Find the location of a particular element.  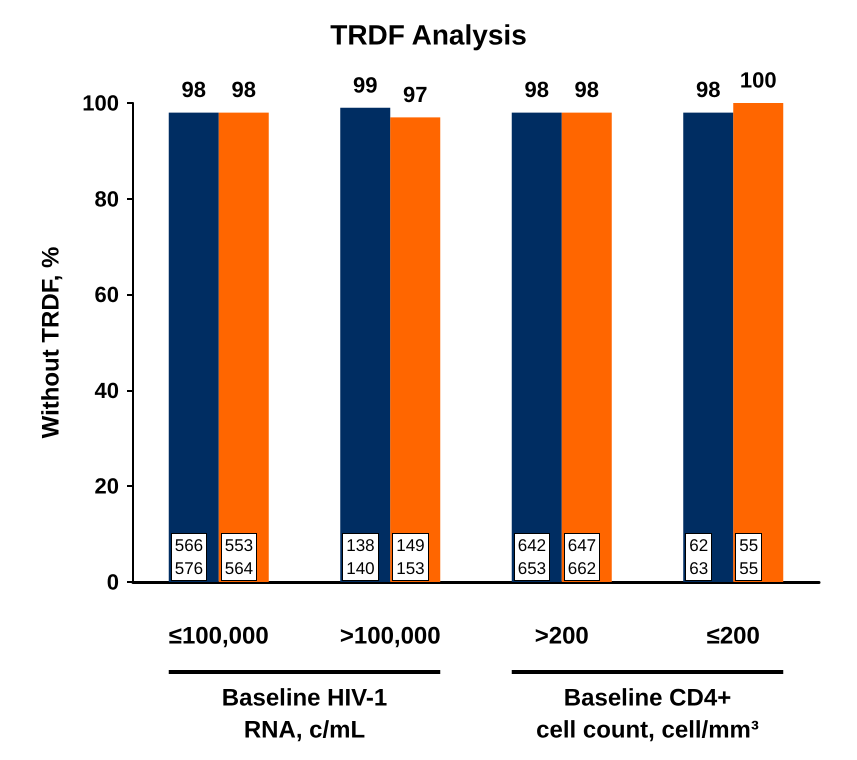

x-tick-label: ≤100,000 is located at coordinates (218, 636).